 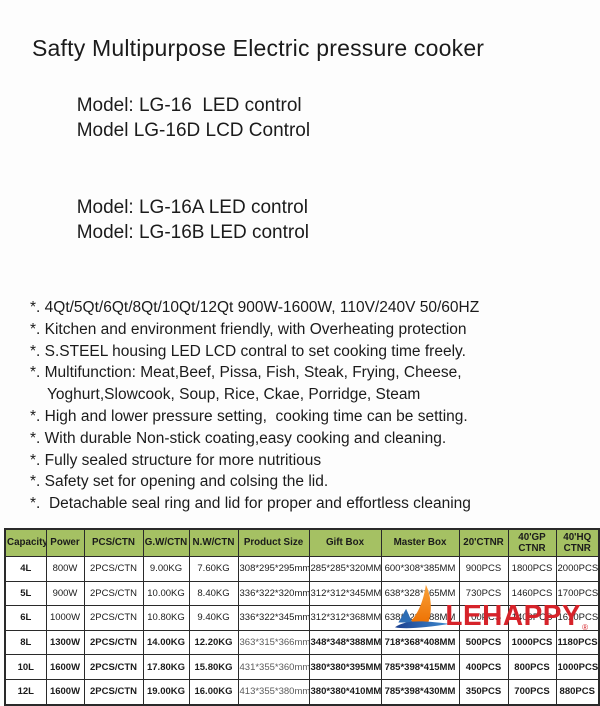 What do you see at coordinates (345, 667) in the screenshot?
I see `table-cell: 380*380*395MM` at bounding box center [345, 667].